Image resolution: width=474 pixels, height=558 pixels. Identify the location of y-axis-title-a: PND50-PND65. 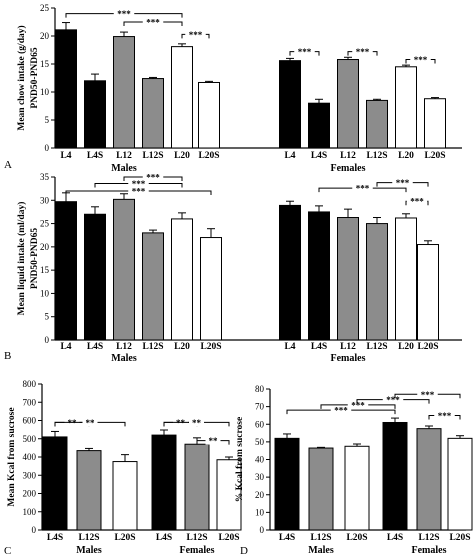
(35, 77).